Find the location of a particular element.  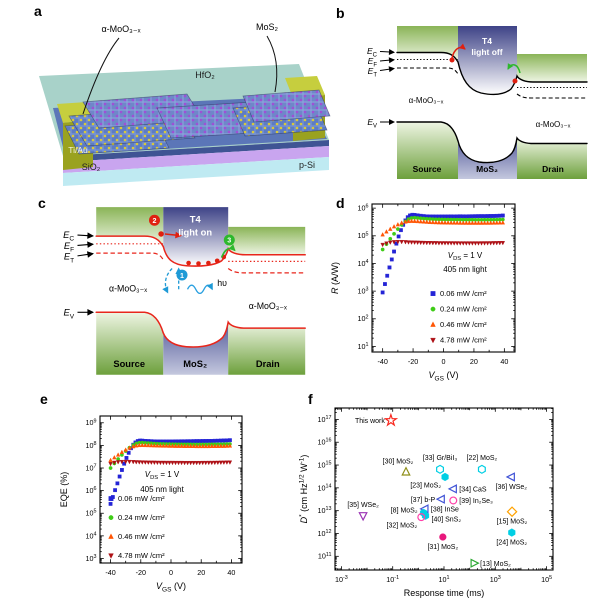

x-tick-label: 10-1 is located at coordinates (392, 579).